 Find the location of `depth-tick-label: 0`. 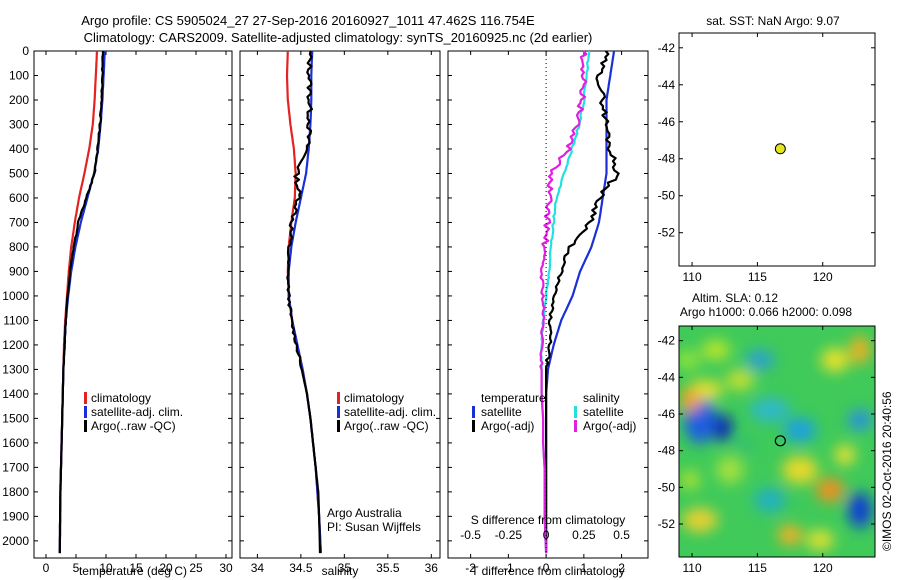

depth-tick-label: 0 is located at coordinates (25, 51).